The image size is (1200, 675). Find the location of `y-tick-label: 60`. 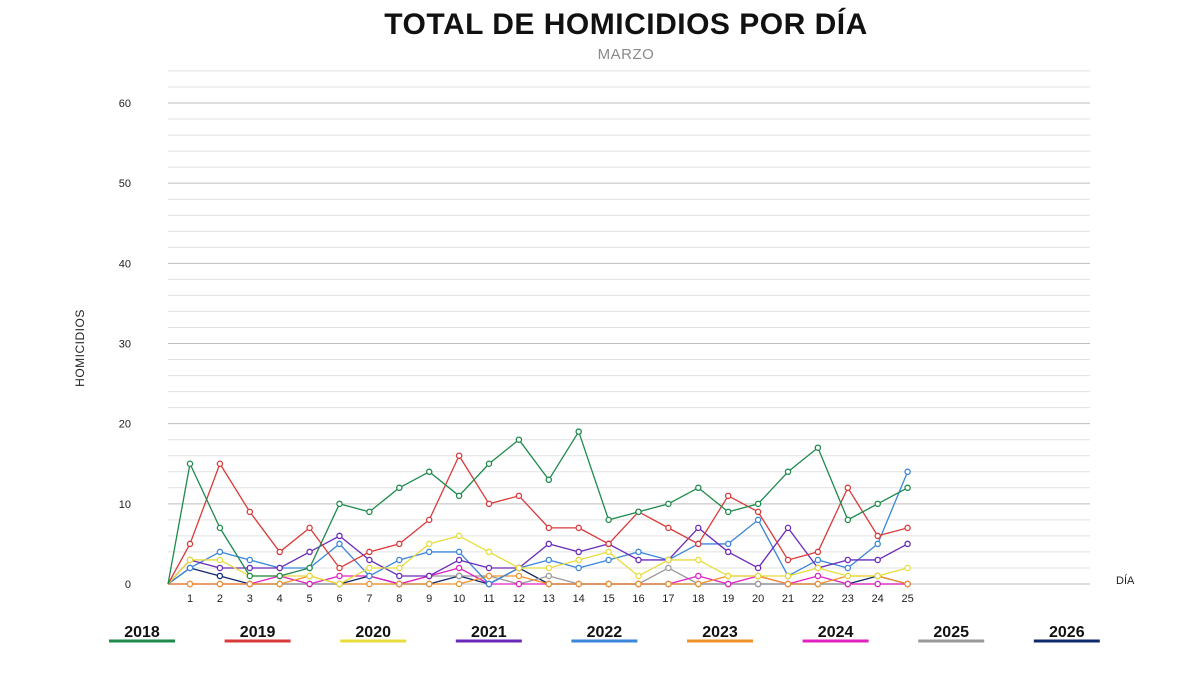

y-tick-label: 60 is located at coordinates (125, 104).